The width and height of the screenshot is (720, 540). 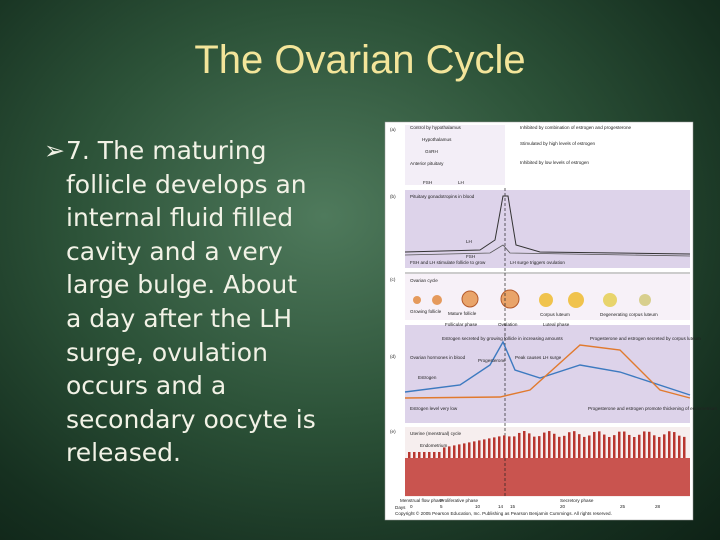 What do you see at coordinates (513, 506) in the screenshot?
I see `day-label: 15` at bounding box center [513, 506].